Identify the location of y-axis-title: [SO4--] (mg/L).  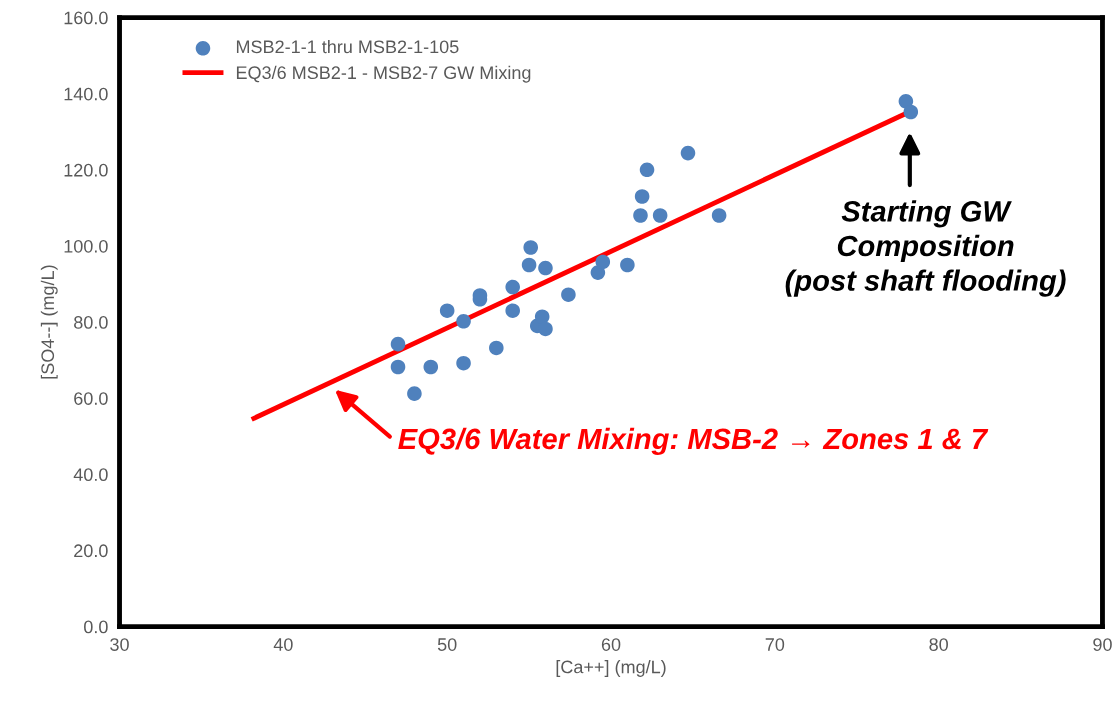
(49, 322).